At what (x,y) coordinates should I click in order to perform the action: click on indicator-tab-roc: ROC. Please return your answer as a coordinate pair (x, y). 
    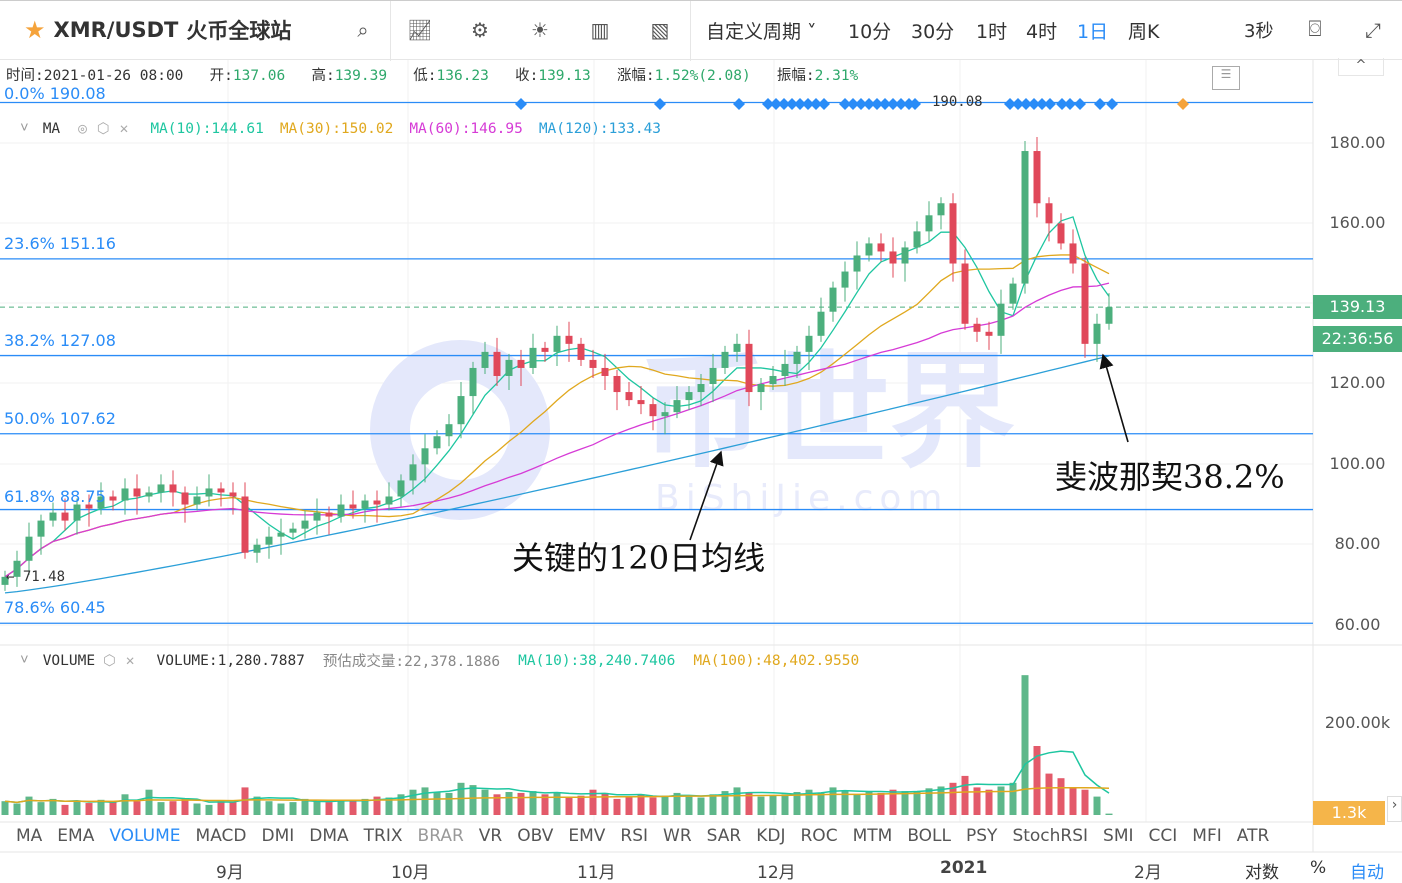
    Looking at the image, I should click on (819, 836).